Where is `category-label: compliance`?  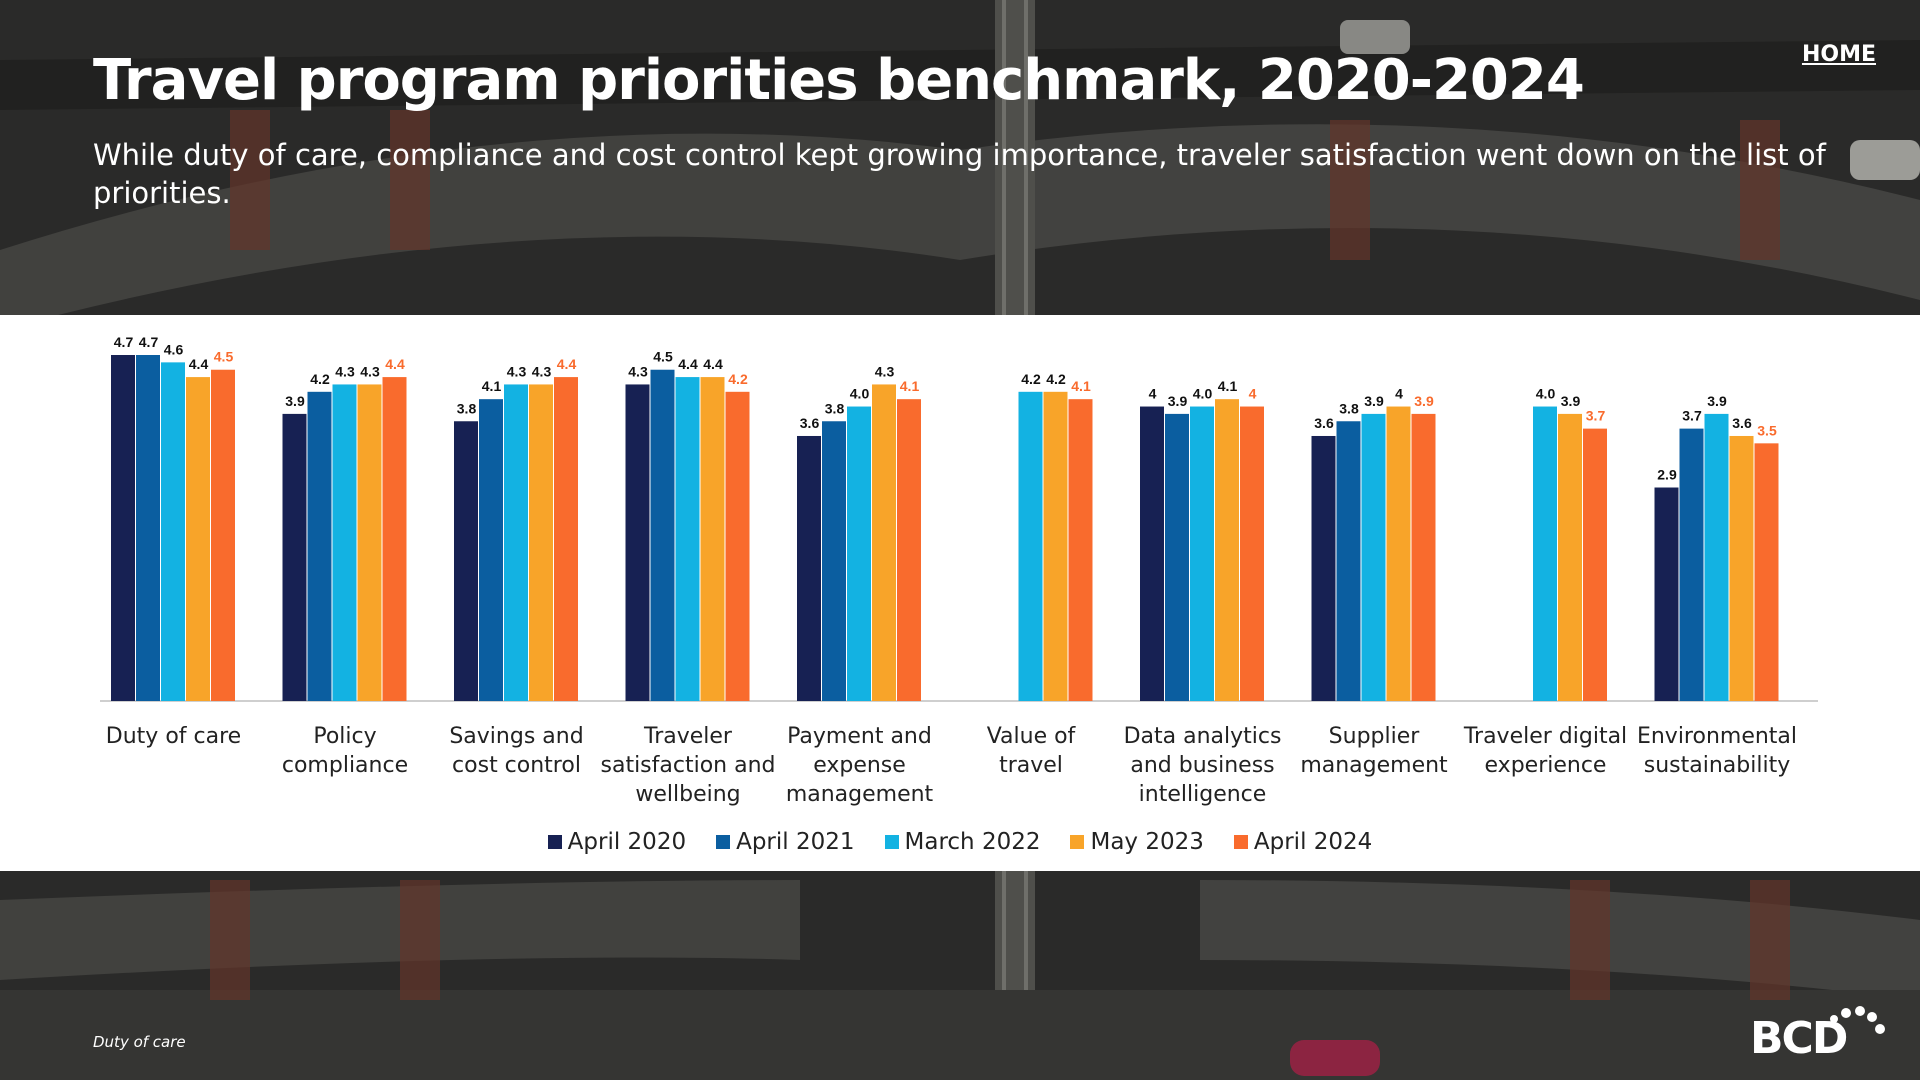 category-label: compliance is located at coordinates (345, 765).